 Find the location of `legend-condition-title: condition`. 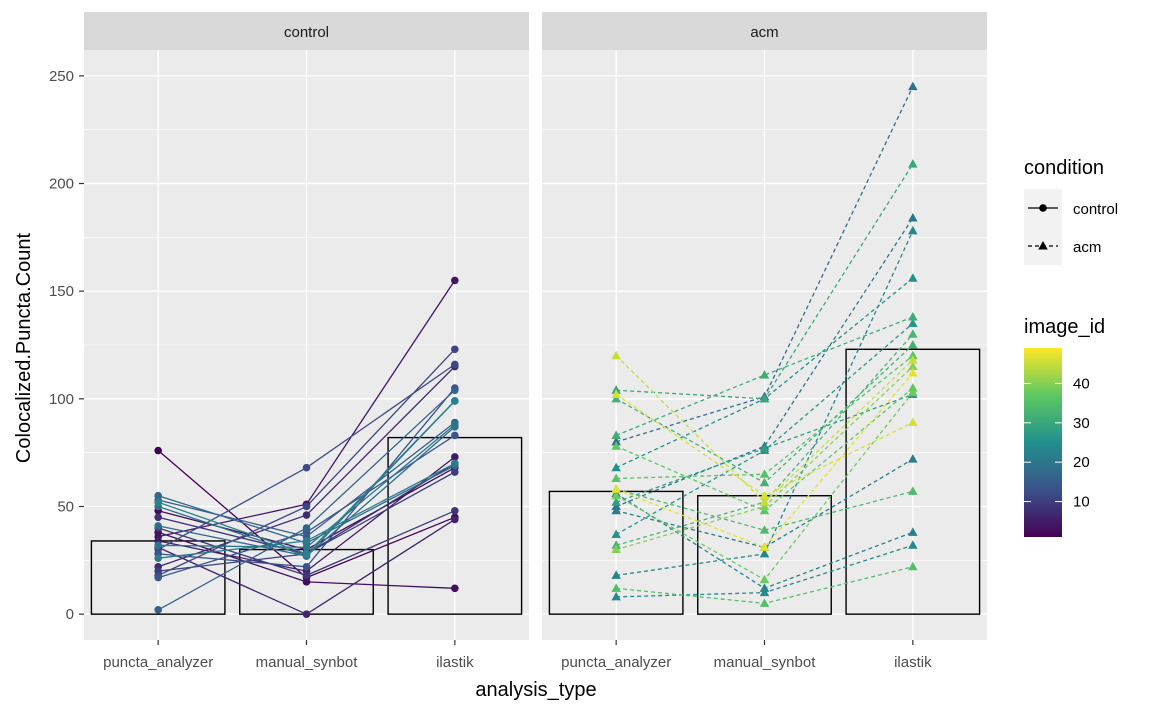

legend-condition-title: condition is located at coordinates (1064, 168).